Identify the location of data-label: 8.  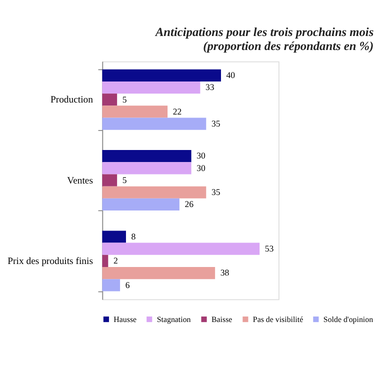
(133, 236).